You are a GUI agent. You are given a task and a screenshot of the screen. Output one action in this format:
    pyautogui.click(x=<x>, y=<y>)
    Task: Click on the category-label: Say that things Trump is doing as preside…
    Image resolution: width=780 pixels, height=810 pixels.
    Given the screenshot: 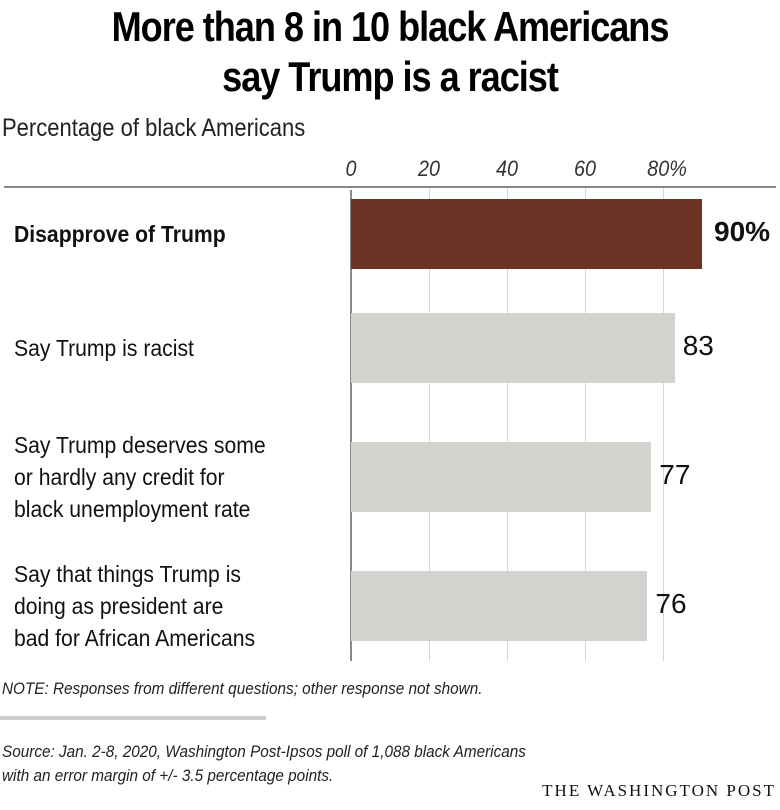 What is the action you would take?
    pyautogui.click(x=134, y=606)
    